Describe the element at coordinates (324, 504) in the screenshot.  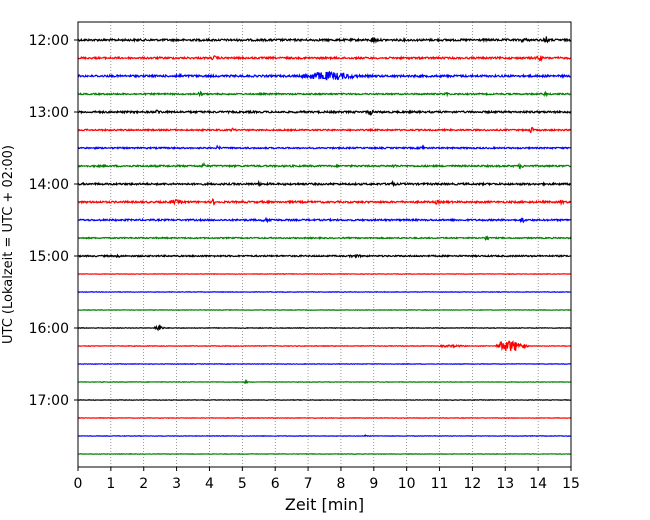
I see `x-axis-label: Zeit [min]` at that location.